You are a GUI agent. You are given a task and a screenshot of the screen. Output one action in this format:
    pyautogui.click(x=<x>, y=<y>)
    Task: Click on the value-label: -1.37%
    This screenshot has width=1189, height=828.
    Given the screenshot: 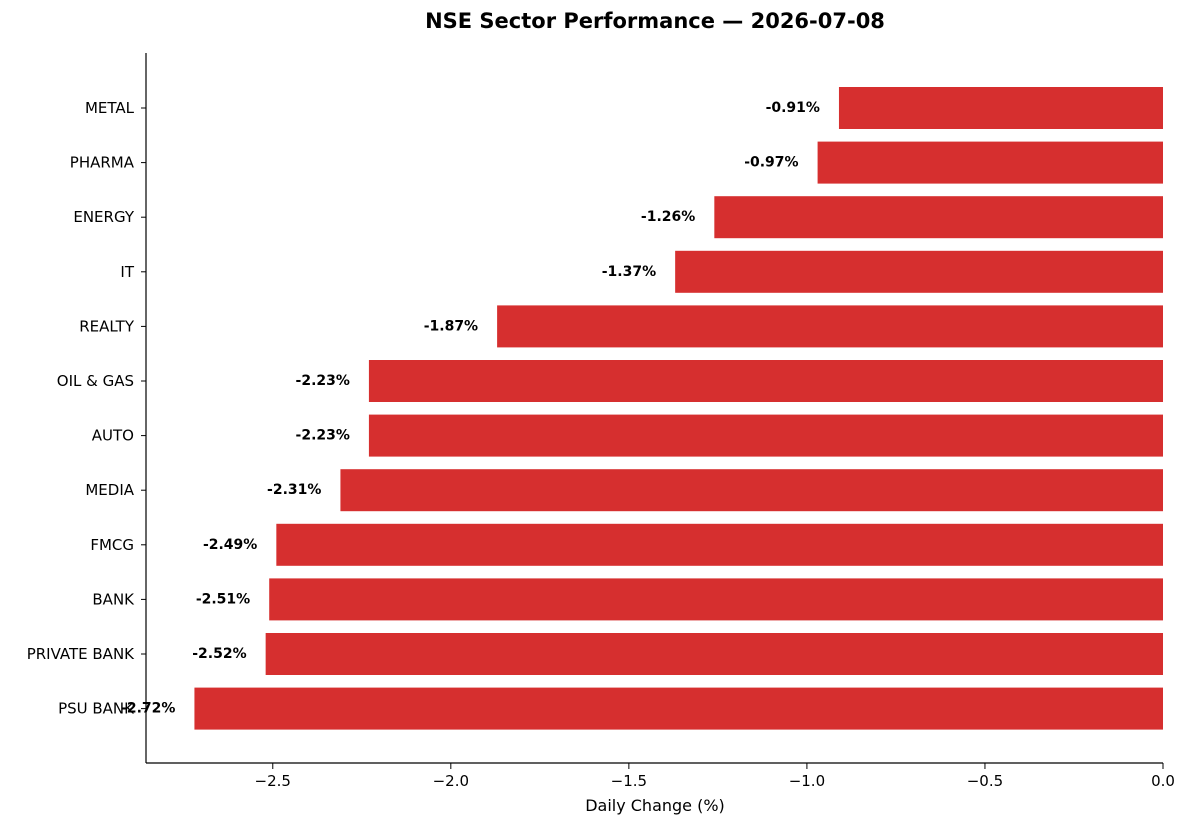 What is the action you would take?
    pyautogui.click(x=629, y=272)
    